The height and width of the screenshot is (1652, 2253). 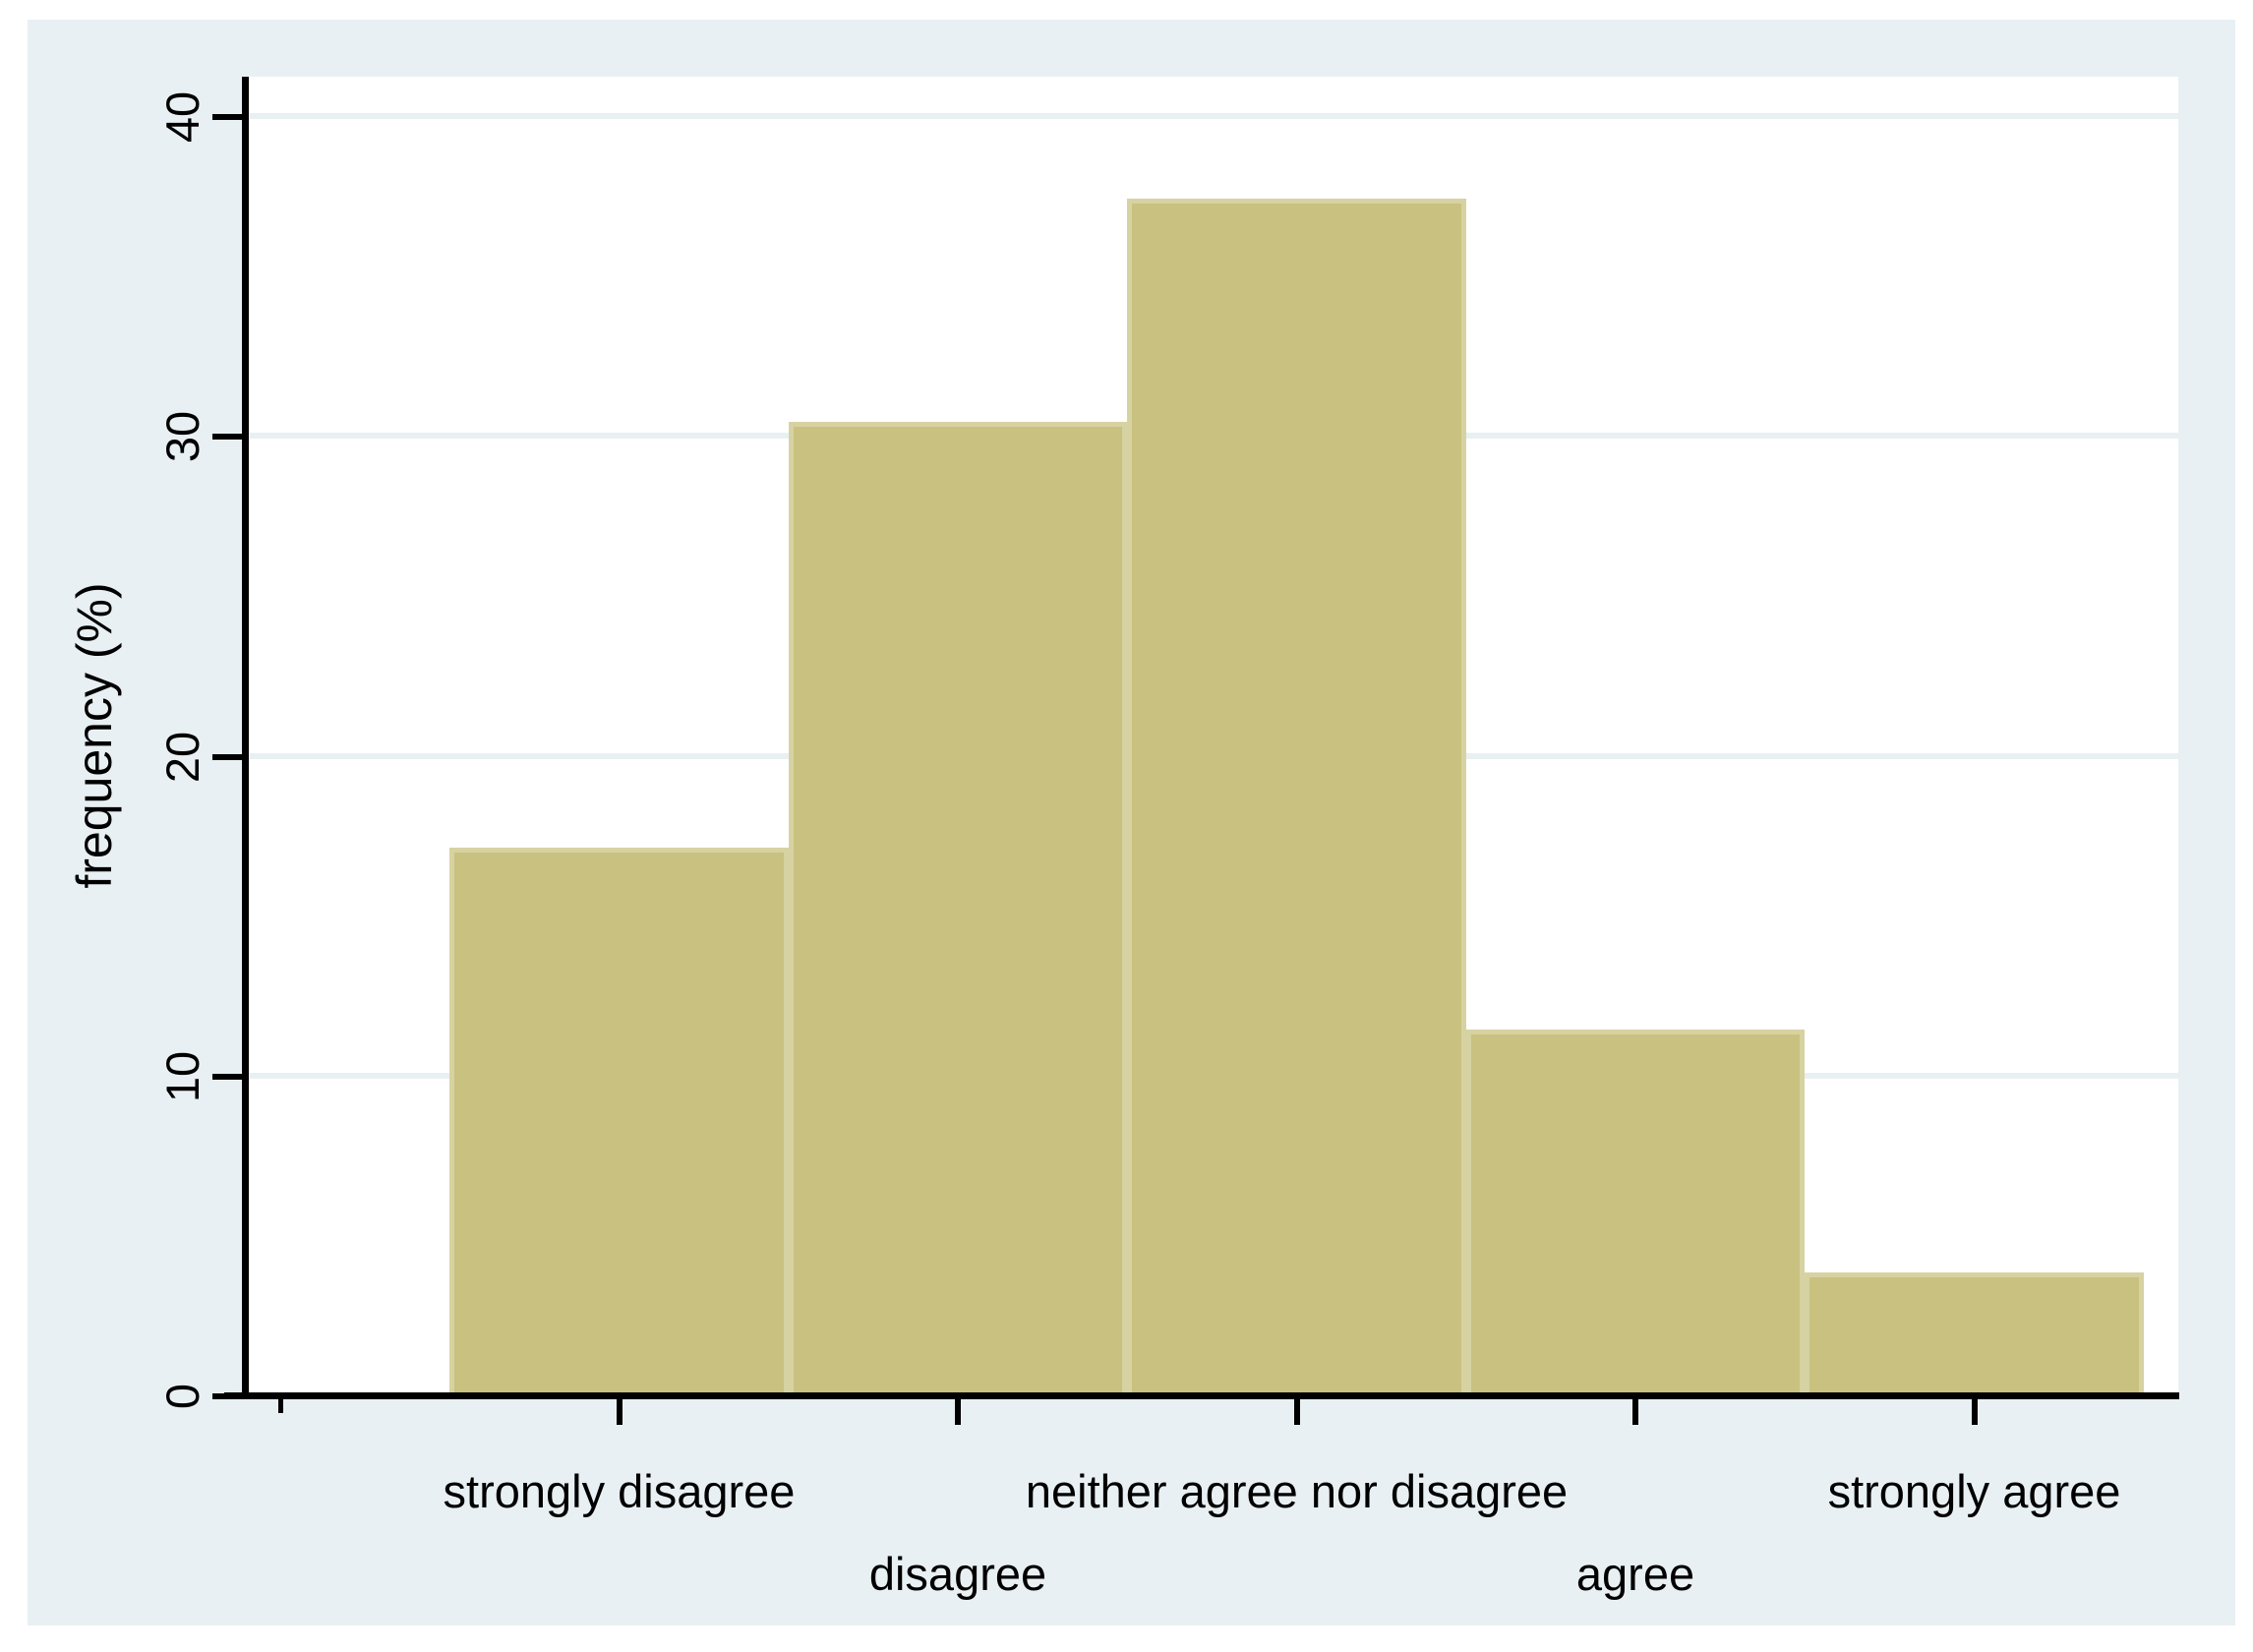 I want to click on y-tick-label-10: 10, so click(x=182, y=1076).